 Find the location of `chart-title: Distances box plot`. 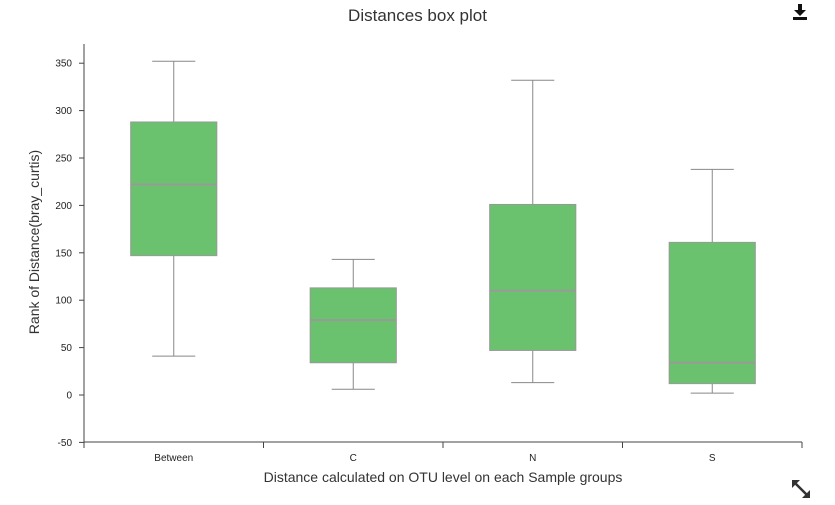

chart-title: Distances box plot is located at coordinates (417, 15).